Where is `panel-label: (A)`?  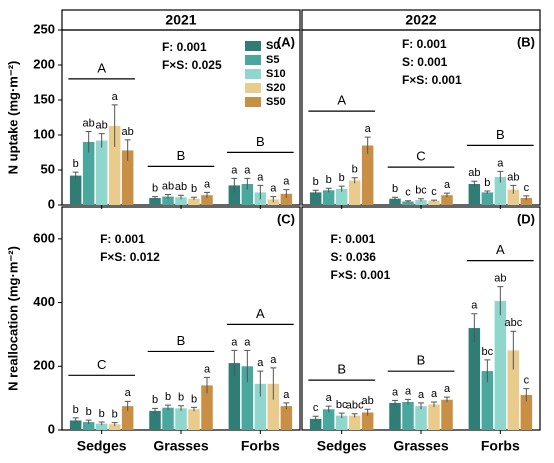 panel-label: (A) is located at coordinates (286, 41).